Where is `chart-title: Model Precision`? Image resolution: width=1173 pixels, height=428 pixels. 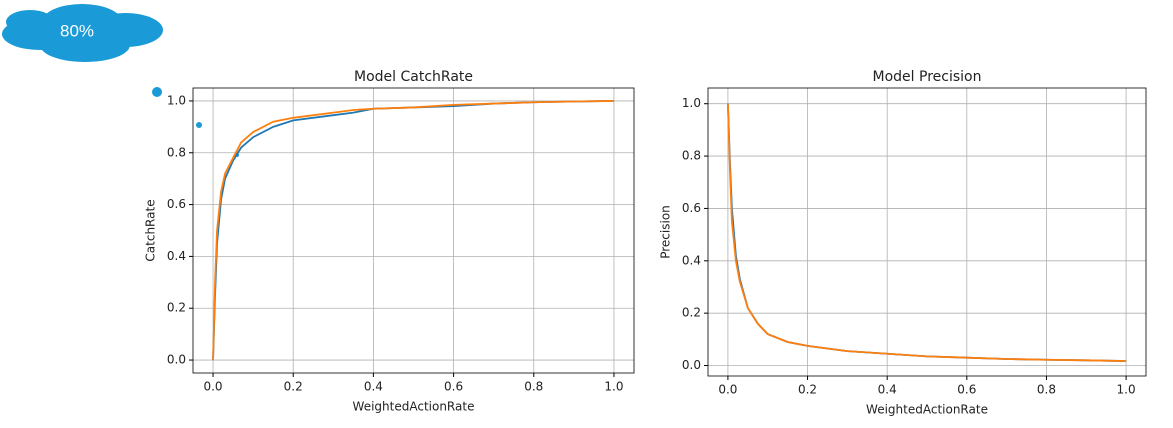
chart-title: Model Precision is located at coordinates (927, 77).